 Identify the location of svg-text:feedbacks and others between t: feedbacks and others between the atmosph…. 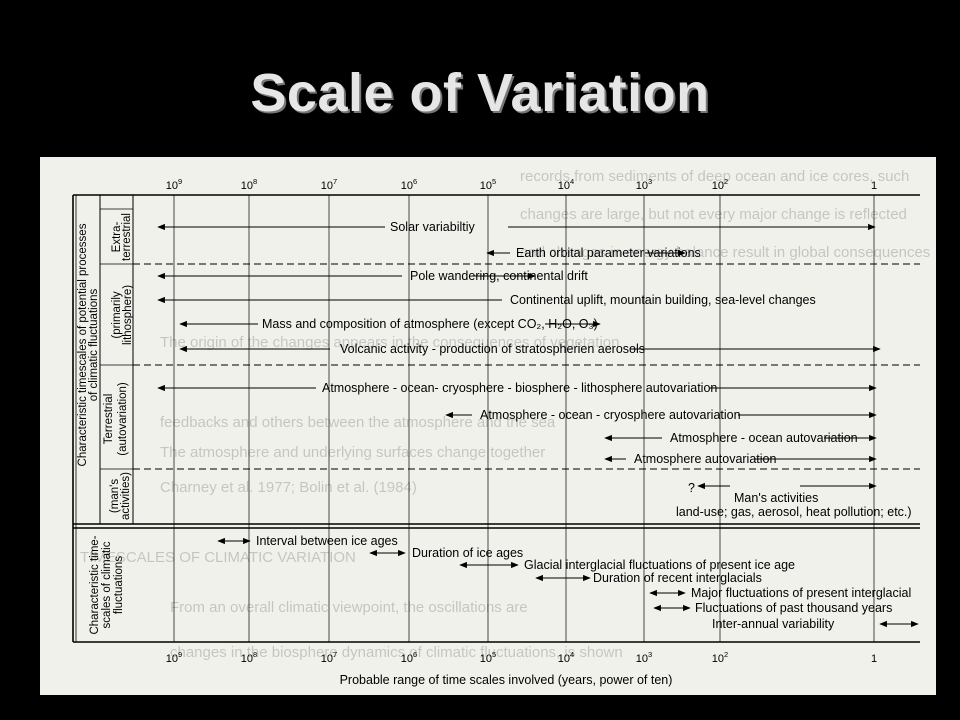
(358, 422).